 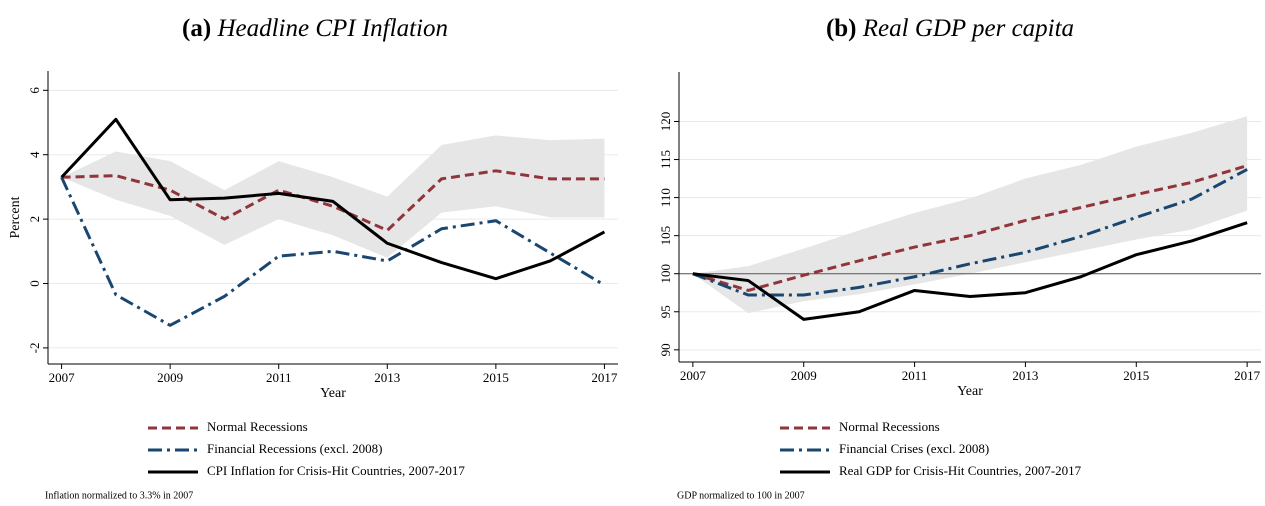 I want to click on y-axis-label: Percent, so click(x=15, y=217).